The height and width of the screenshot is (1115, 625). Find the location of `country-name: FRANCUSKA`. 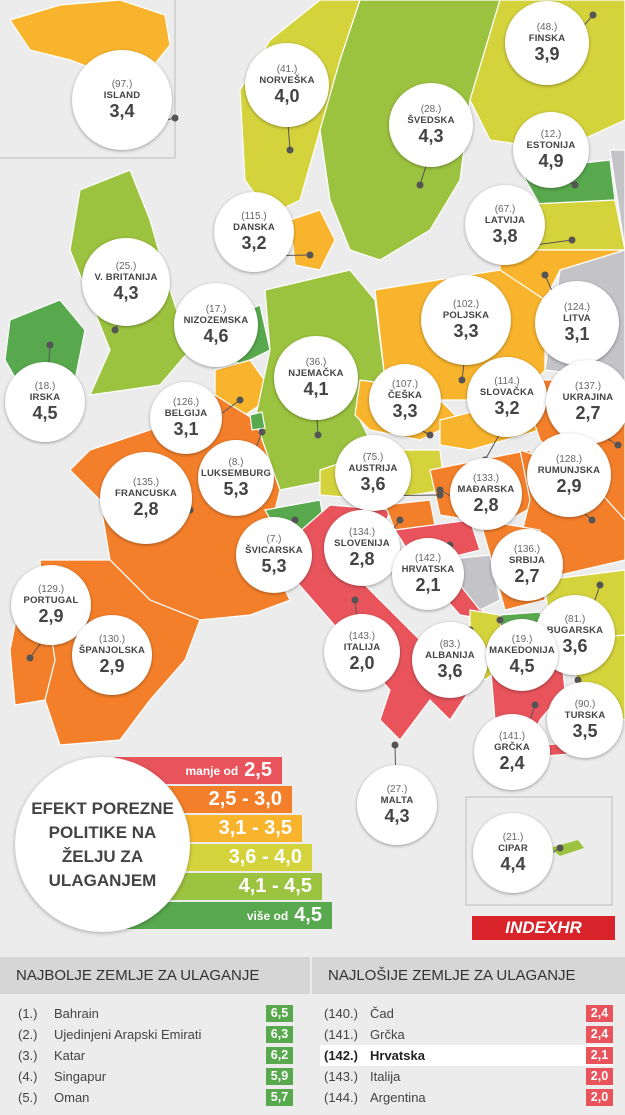

country-name: FRANCUSKA is located at coordinates (146, 493).